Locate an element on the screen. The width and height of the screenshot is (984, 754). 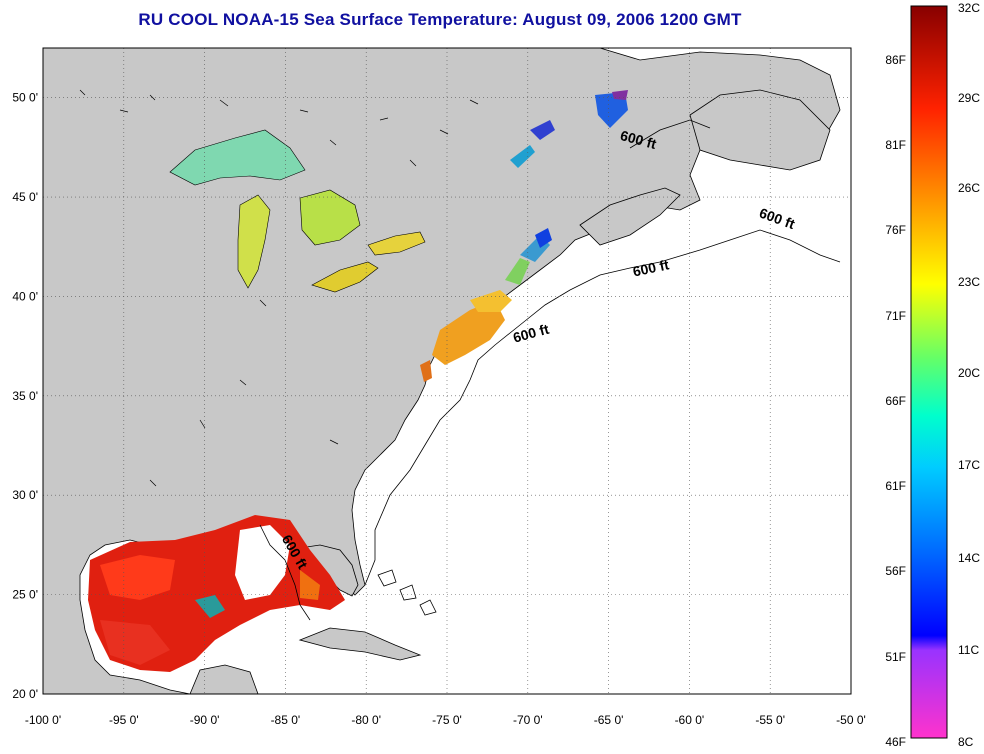
colorbar-gradient is located at coordinates (929, 372).